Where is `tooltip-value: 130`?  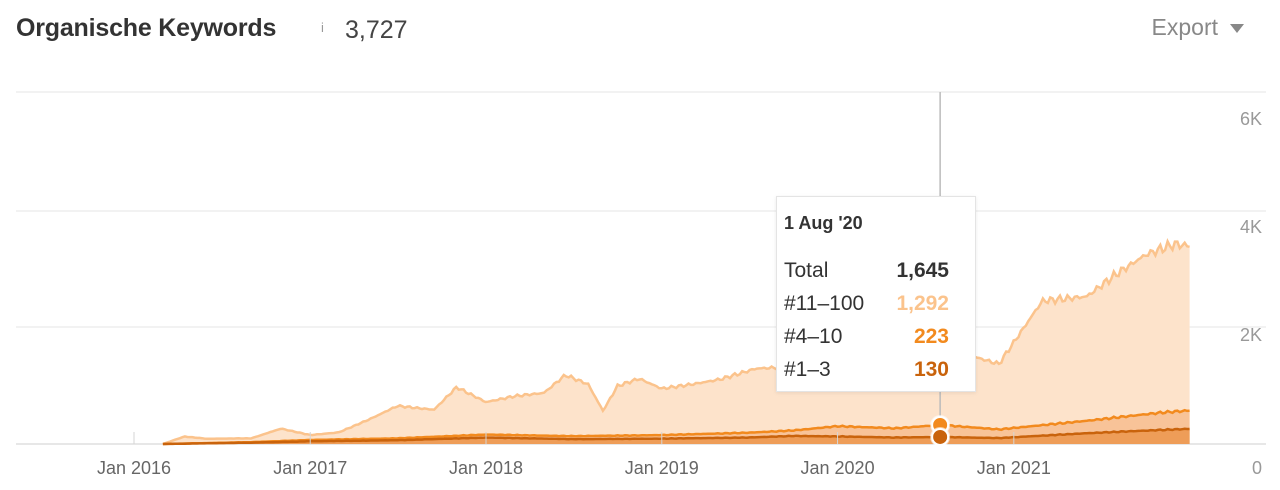 tooltip-value: 130 is located at coordinates (931, 369).